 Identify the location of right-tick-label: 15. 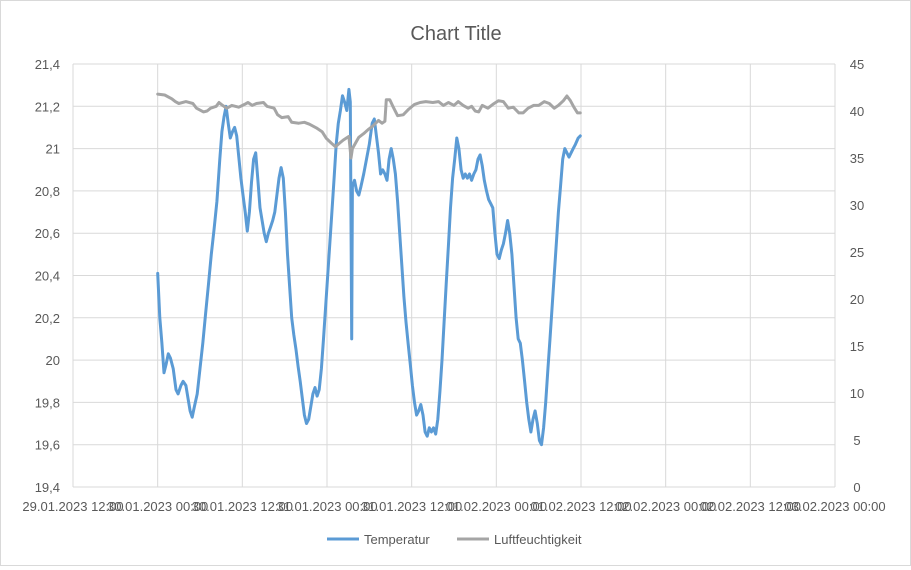
(857, 346).